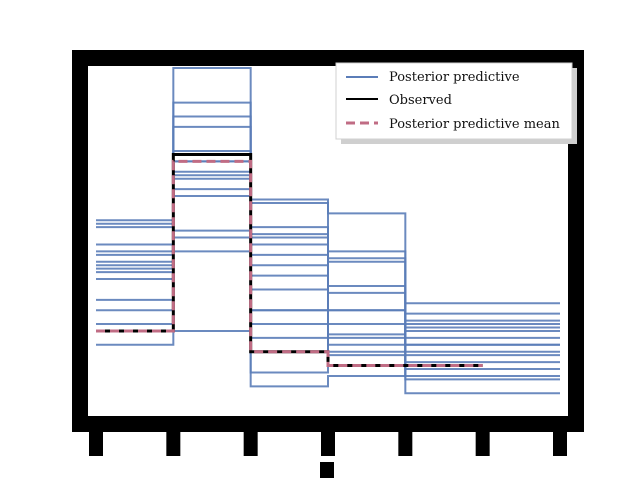 The image size is (640, 480). I want to click on x-axis-label-marker, so click(327, 470).